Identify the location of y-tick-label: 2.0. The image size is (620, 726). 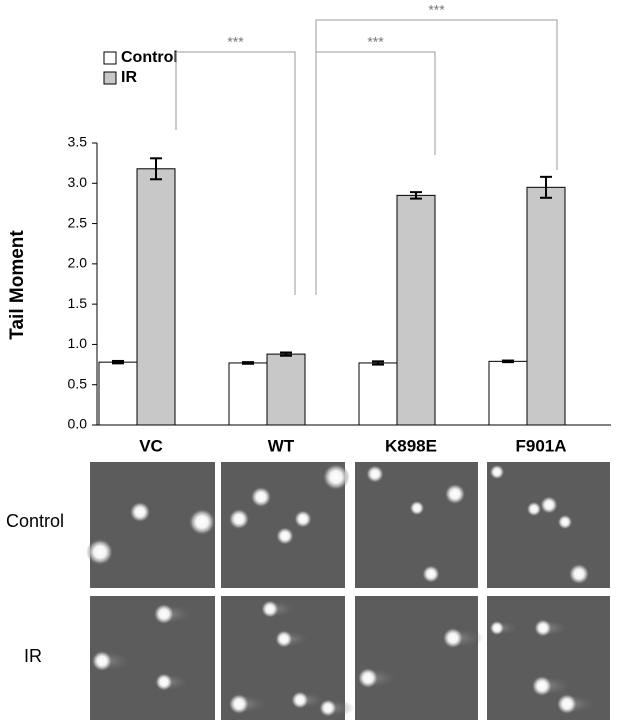
(78, 263).